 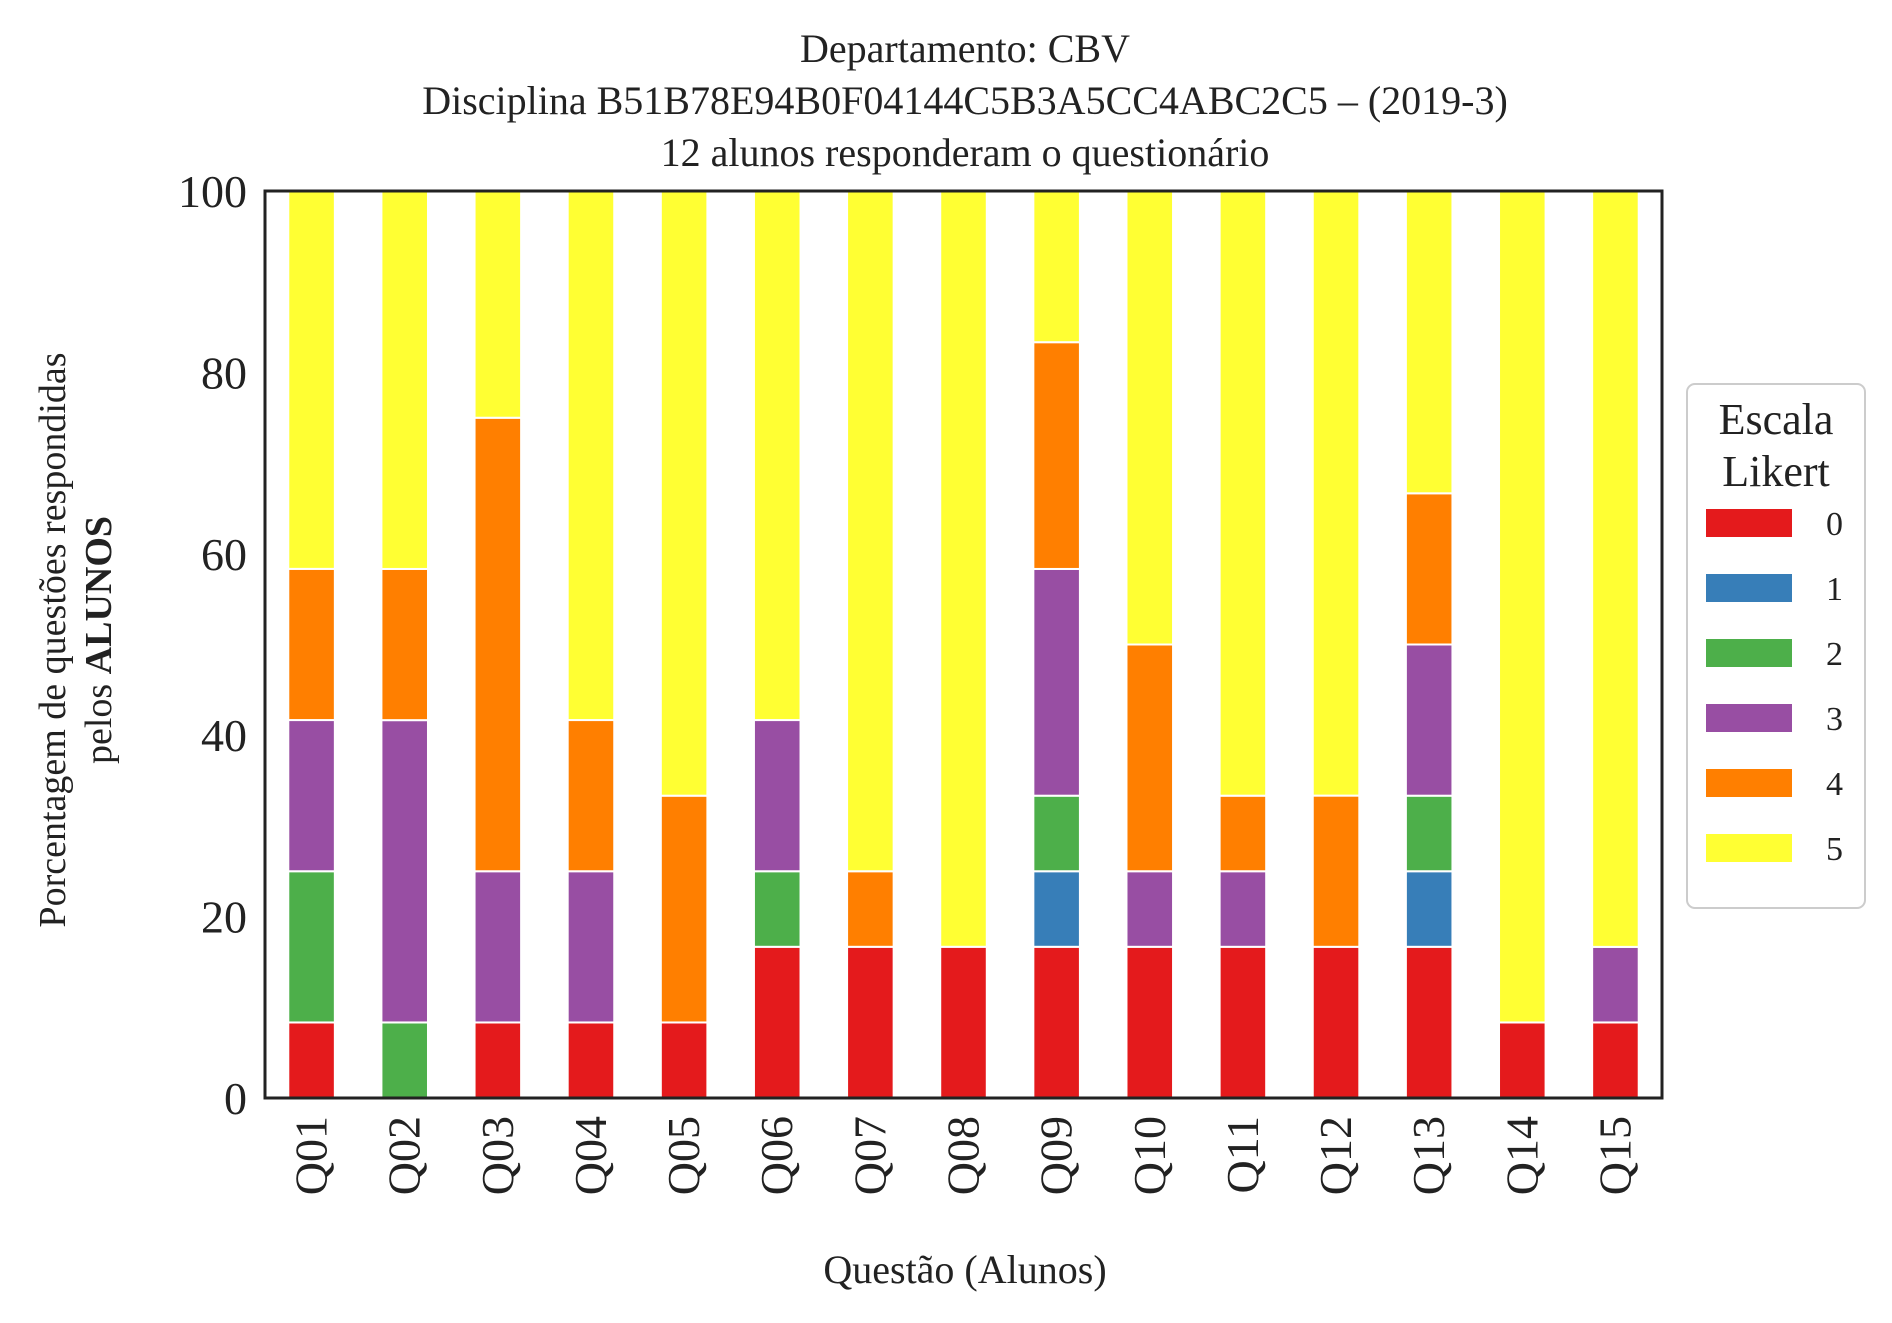 I want to click on x-tick-label: Q12, so click(x=1335, y=1155).